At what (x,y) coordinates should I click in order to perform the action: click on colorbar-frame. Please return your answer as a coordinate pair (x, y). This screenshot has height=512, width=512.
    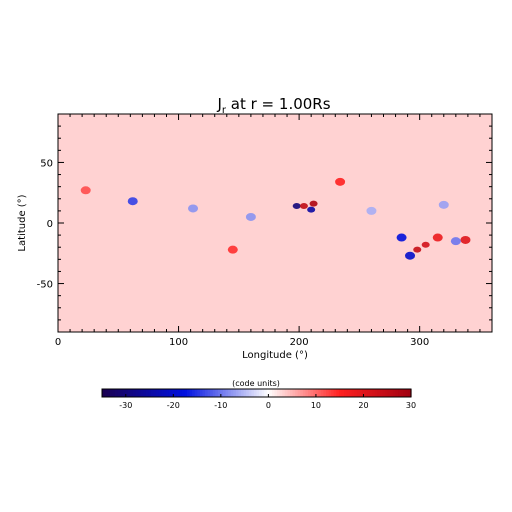
    Looking at the image, I should click on (256, 393).